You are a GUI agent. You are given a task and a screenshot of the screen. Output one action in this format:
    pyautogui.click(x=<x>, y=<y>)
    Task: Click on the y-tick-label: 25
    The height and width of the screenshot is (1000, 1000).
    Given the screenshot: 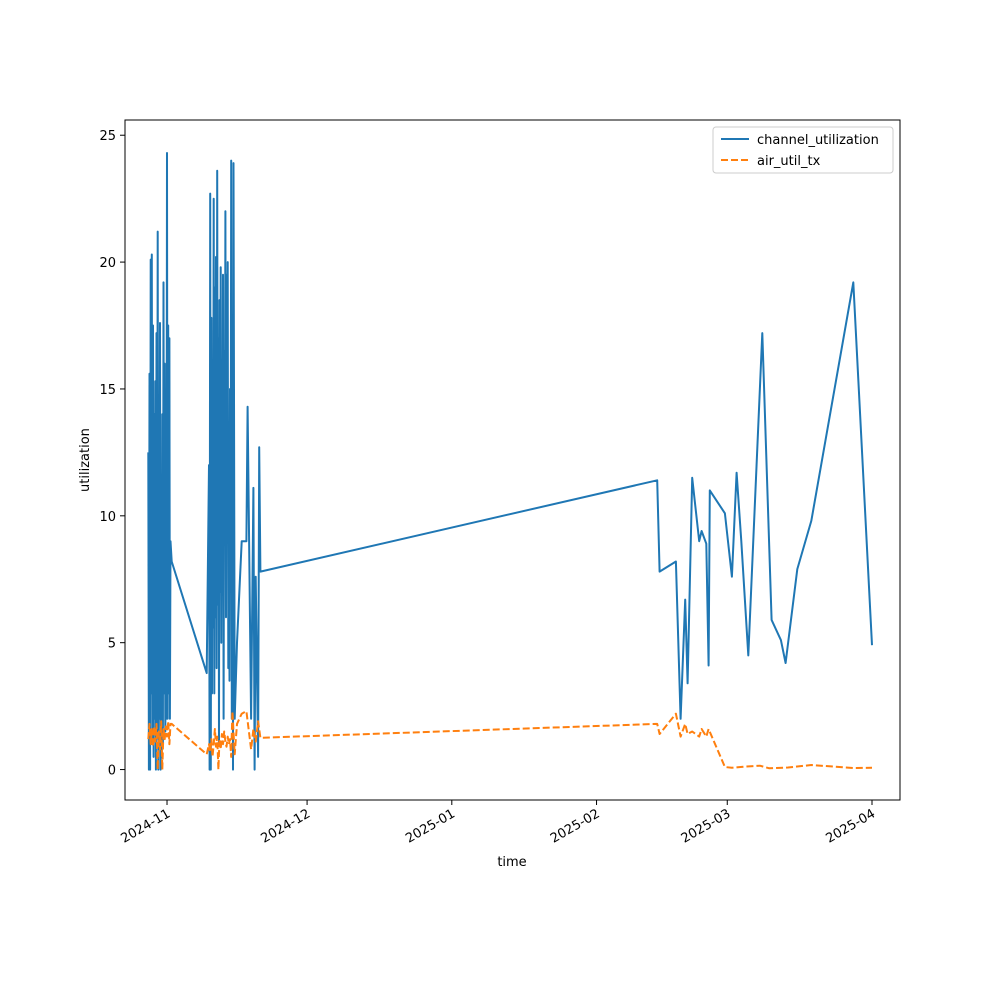 What is the action you would take?
    pyautogui.click(x=107, y=136)
    